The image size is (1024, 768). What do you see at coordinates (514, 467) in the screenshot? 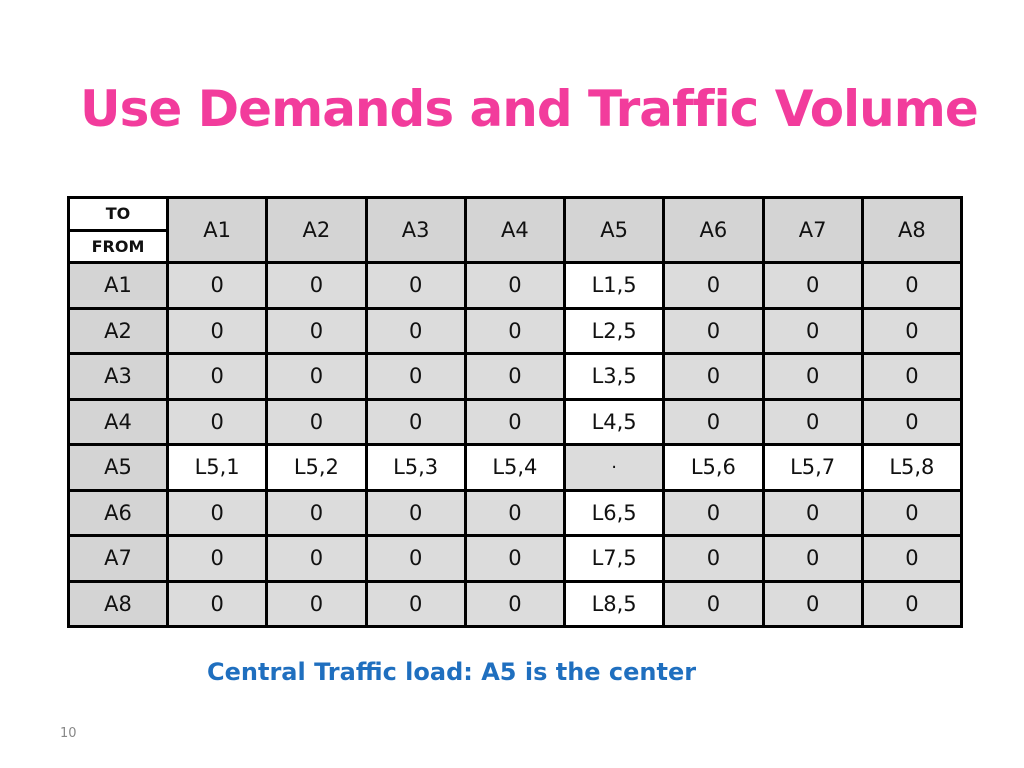
I see `table-cell: L5,4` at bounding box center [514, 467].